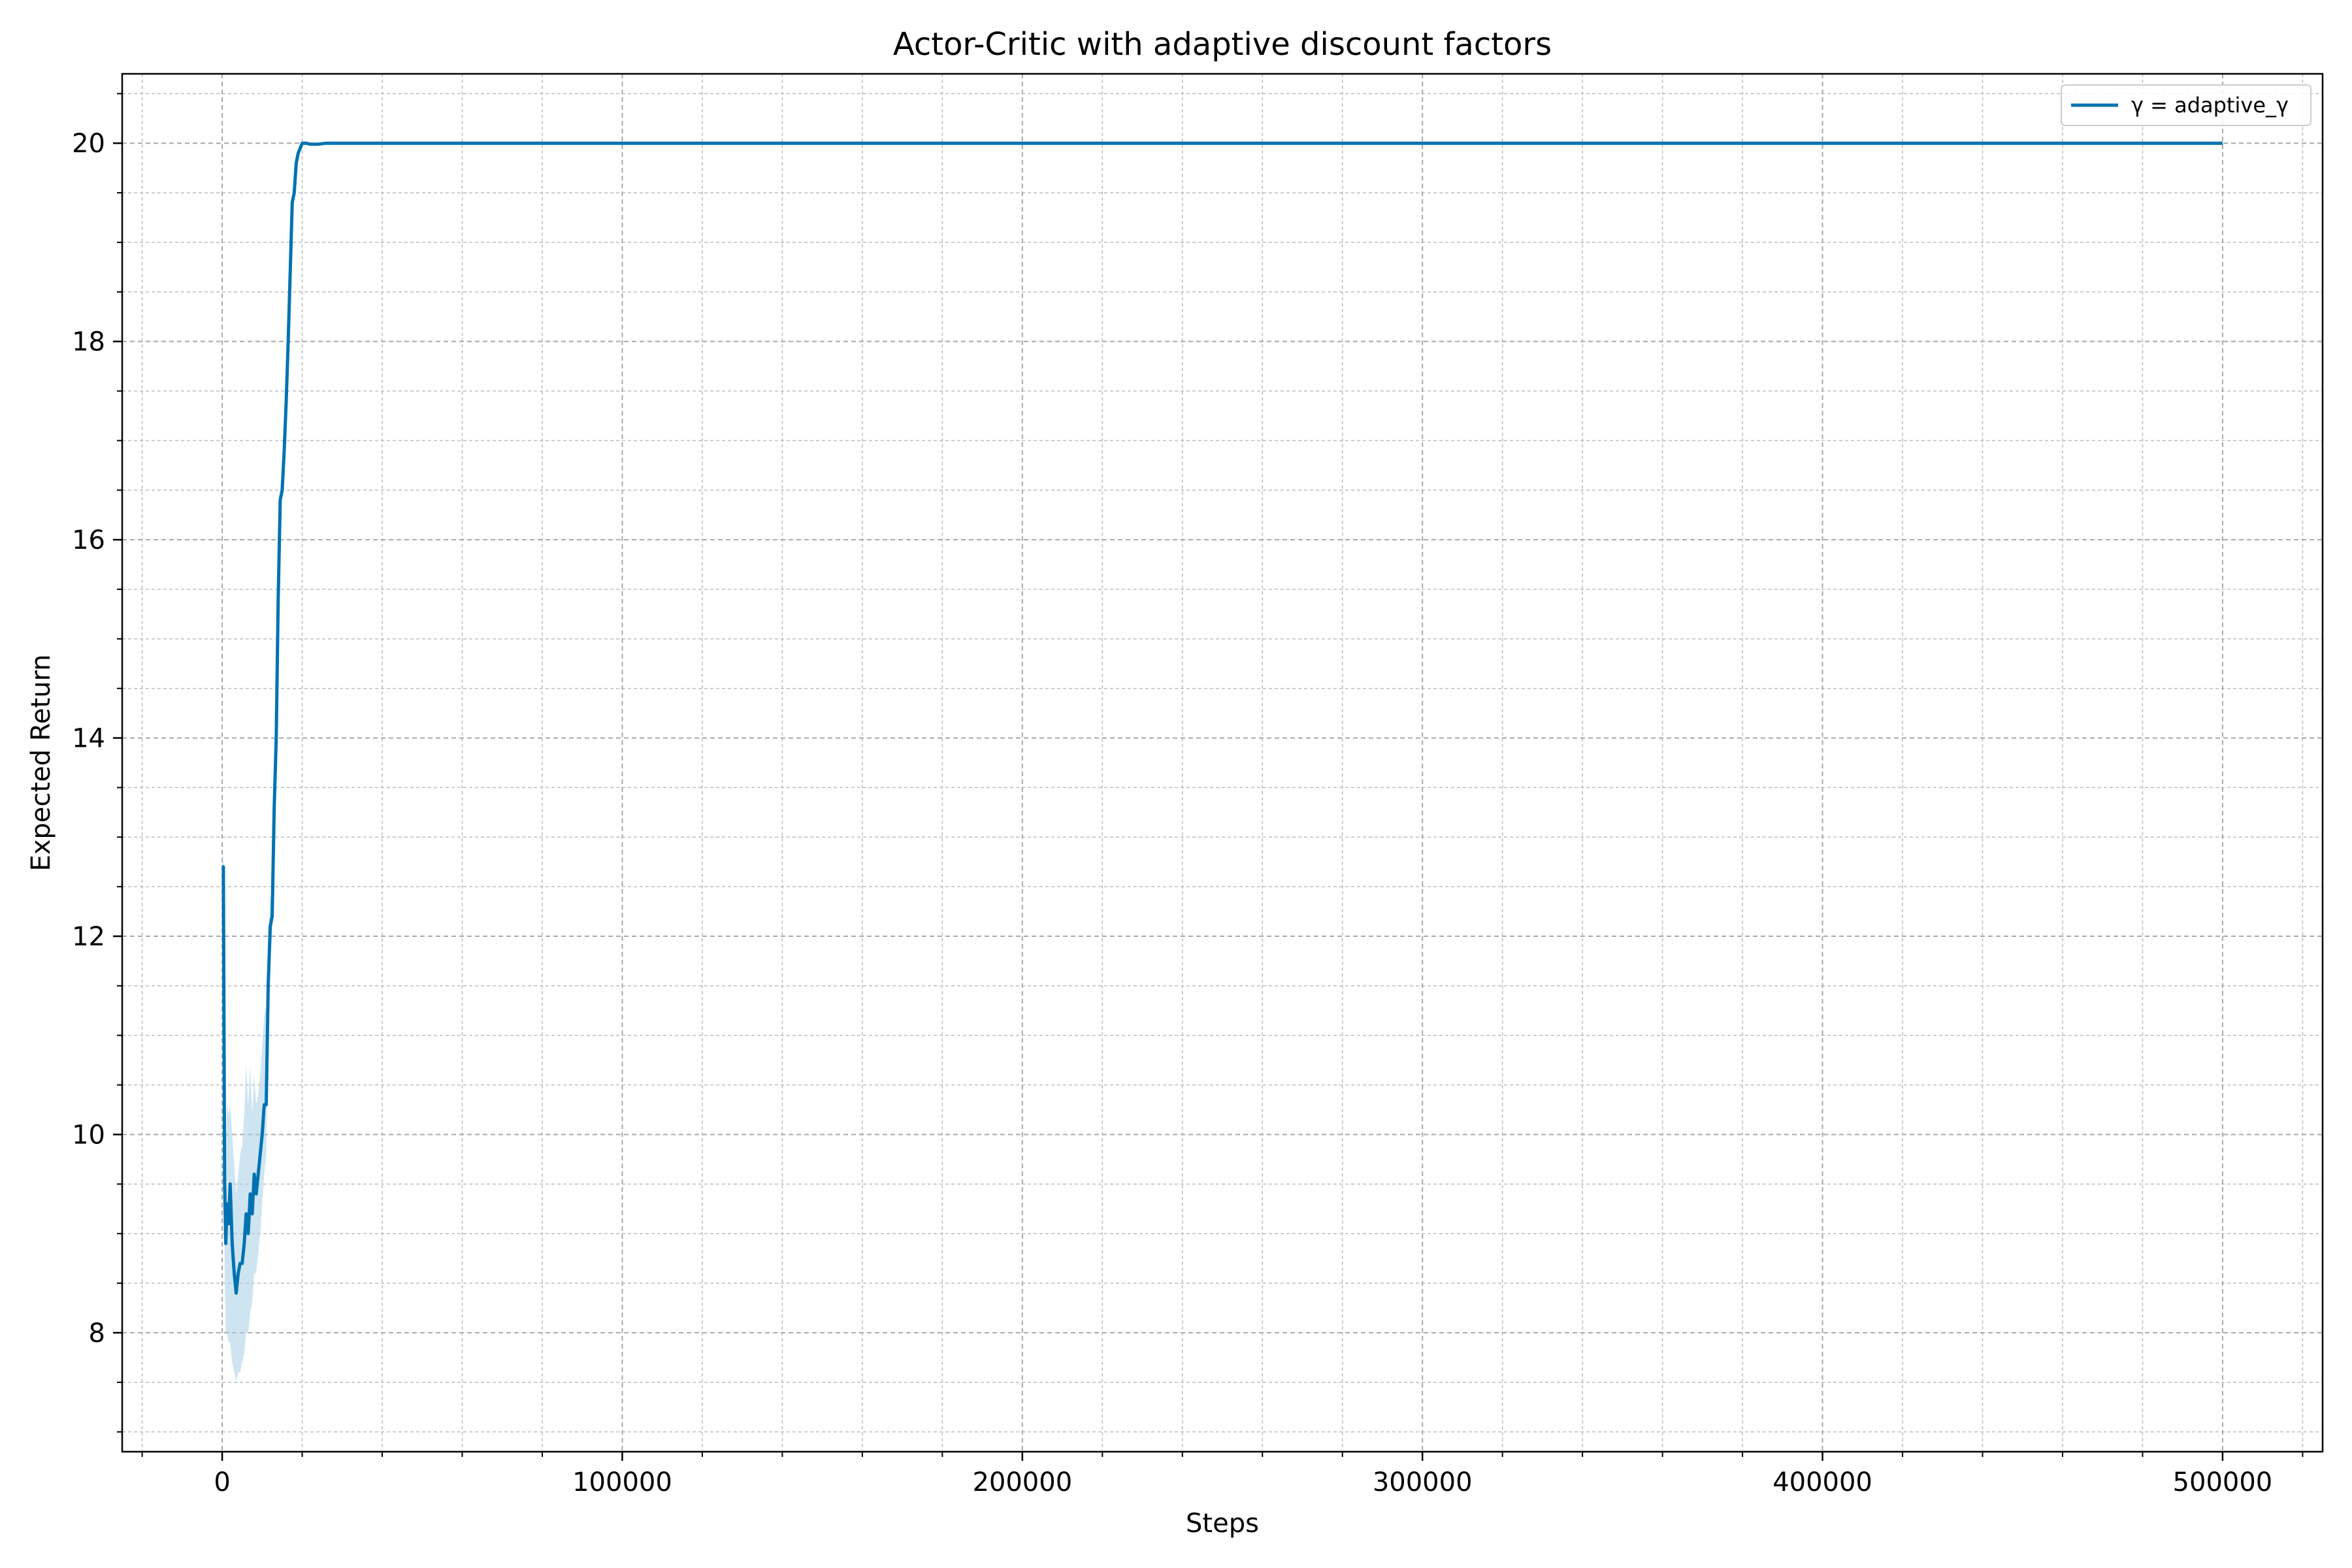 The width and height of the screenshot is (2352, 1568). What do you see at coordinates (1423, 1482) in the screenshot?
I see `x-tick-label: 300000` at bounding box center [1423, 1482].